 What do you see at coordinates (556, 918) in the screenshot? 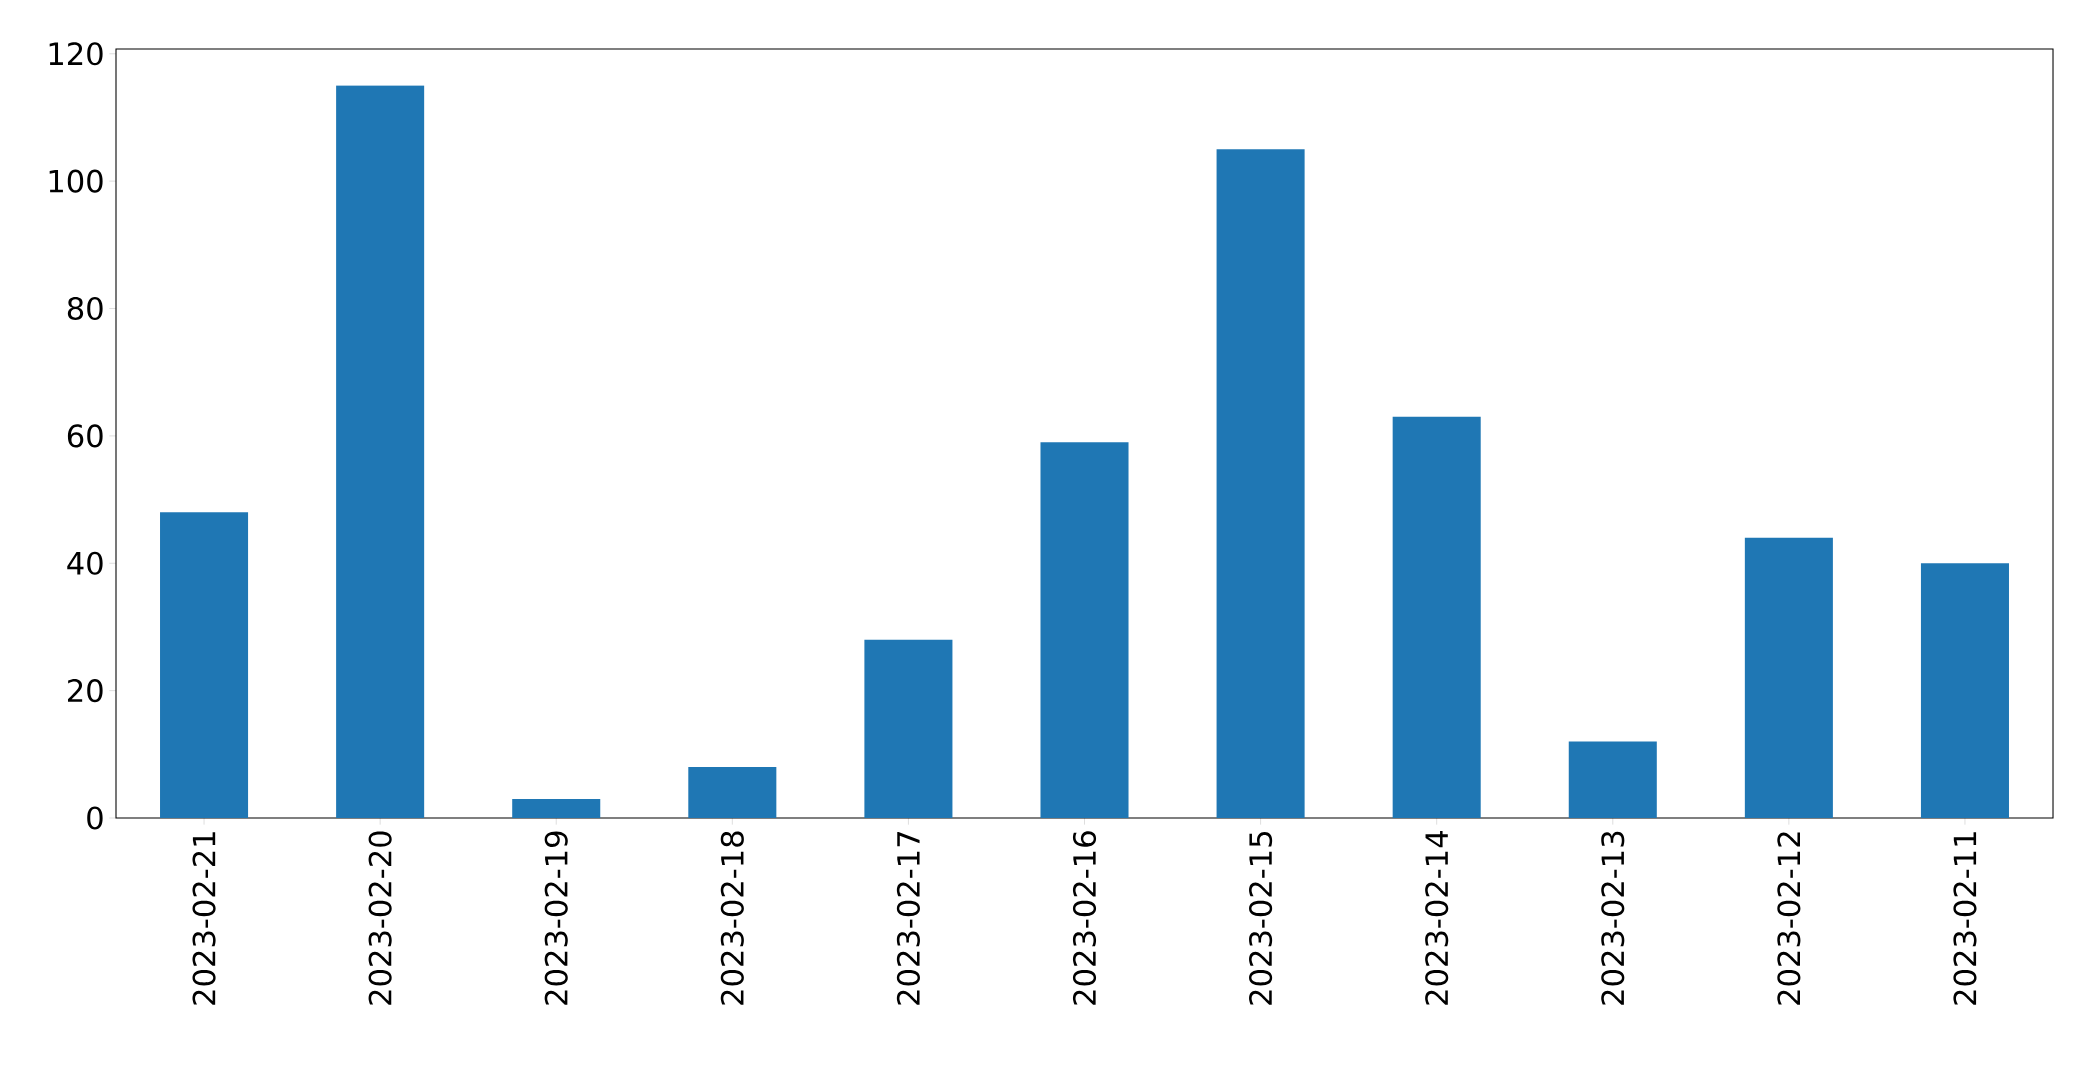
I see `x-tick-label: 2023-02-19` at bounding box center [556, 918].